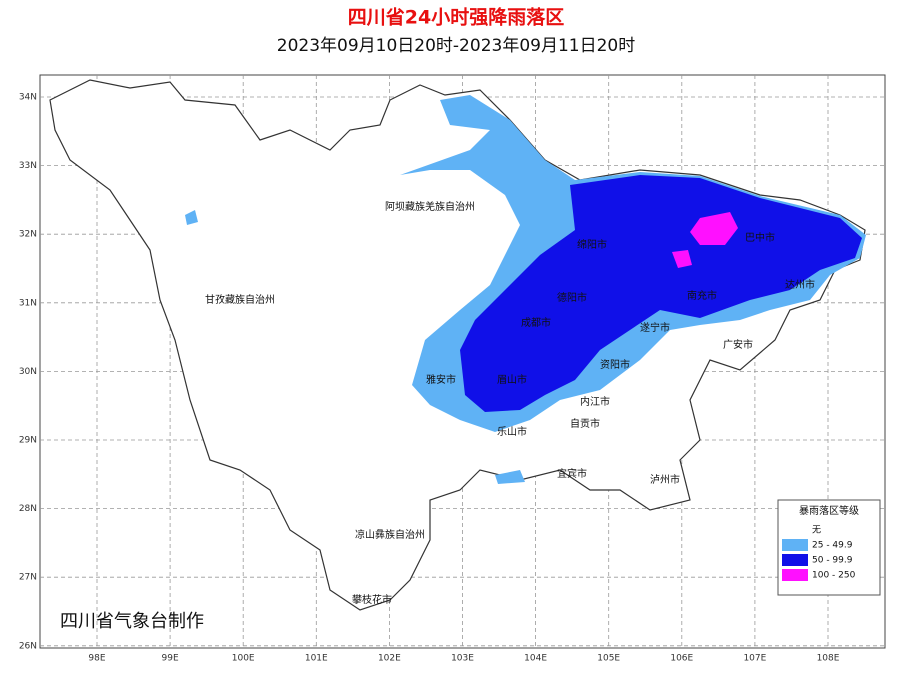 The image size is (913, 689). Describe the element at coordinates (243, 659) in the screenshot. I see `lon-tick-label: 100E` at that location.